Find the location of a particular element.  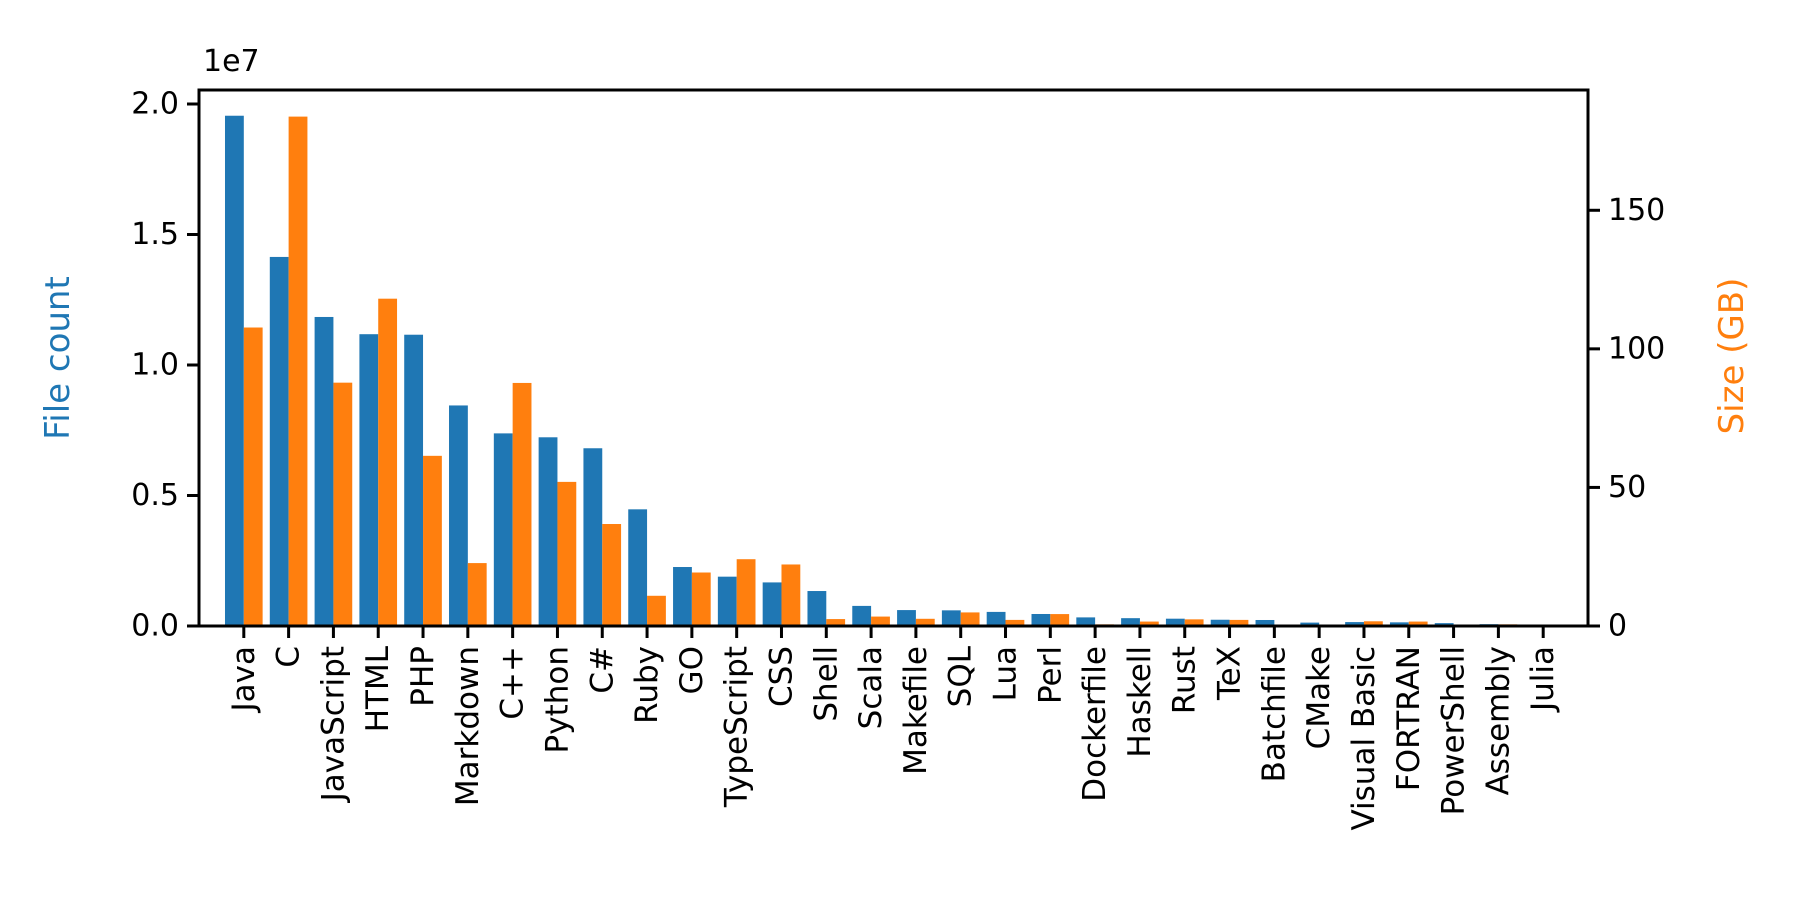

bar-files-go is located at coordinates (682, 596).